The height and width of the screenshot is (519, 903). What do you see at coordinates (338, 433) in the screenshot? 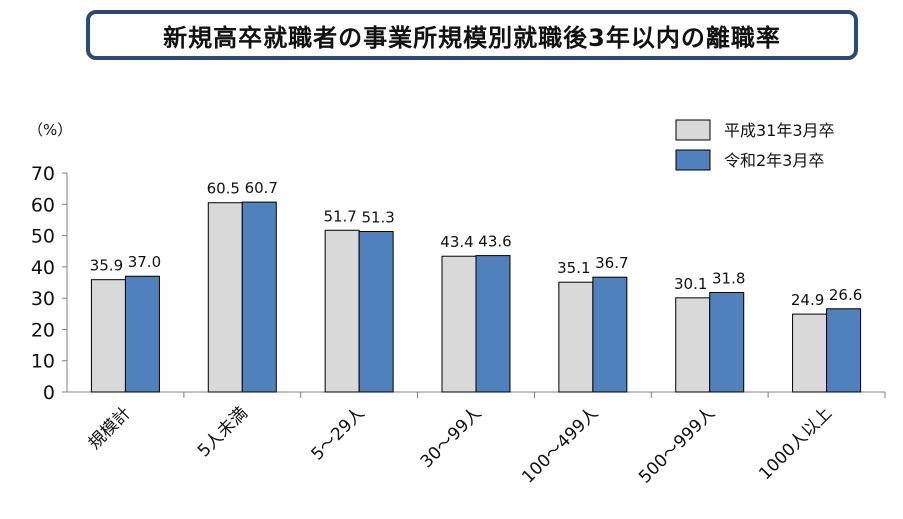
I see `x-tick-label: 5～29人` at bounding box center [338, 433].